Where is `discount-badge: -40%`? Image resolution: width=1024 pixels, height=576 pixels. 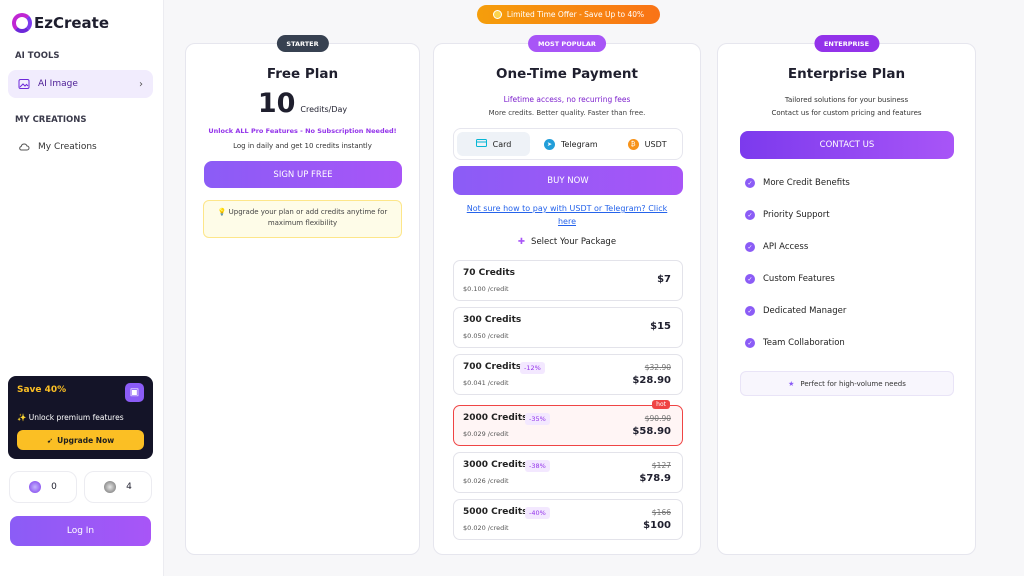
discount-badge: -40% is located at coordinates (537, 513).